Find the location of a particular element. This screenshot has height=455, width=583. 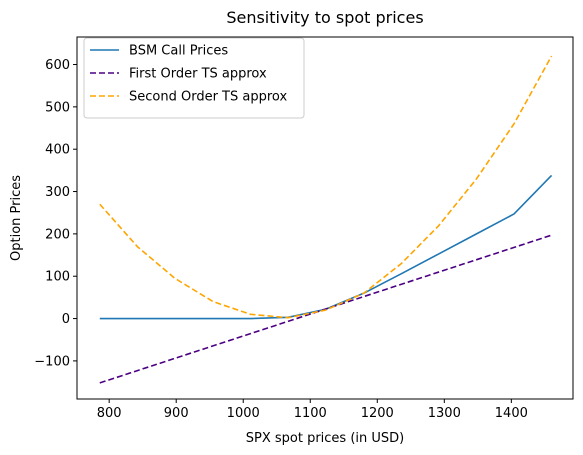

legend-label-2: First Order TS approx is located at coordinates (198, 74).